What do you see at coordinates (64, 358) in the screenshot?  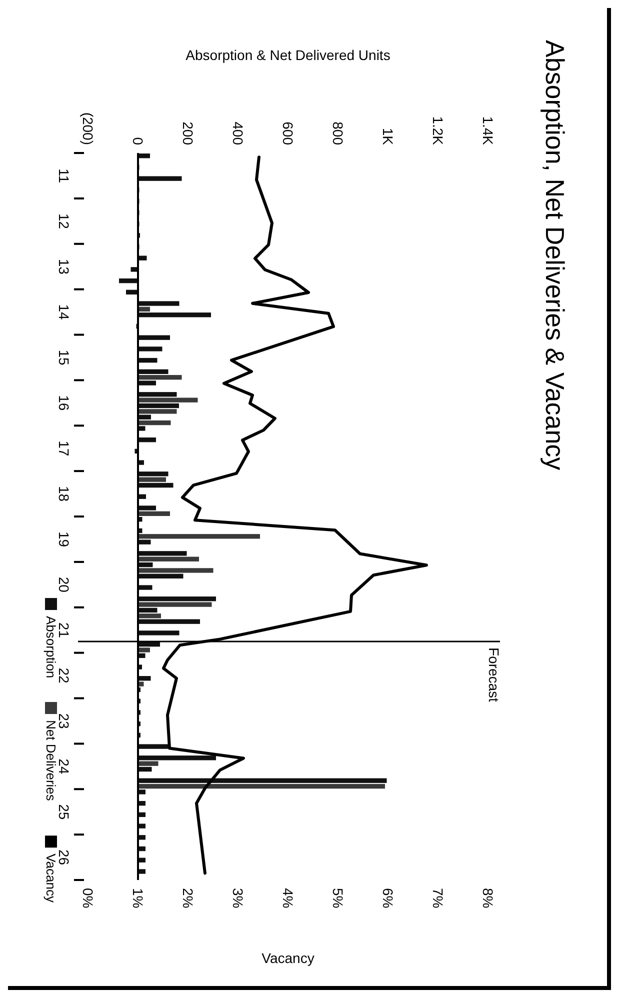 I see `y-tick-label: 15` at bounding box center [64, 358].